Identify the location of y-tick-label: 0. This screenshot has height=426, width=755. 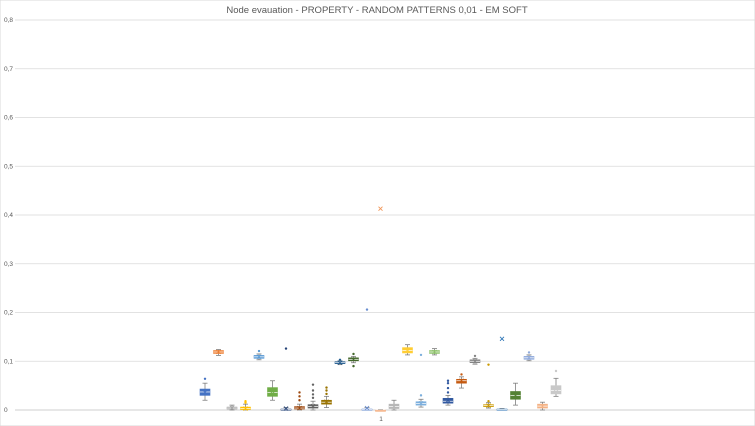
(6, 410).